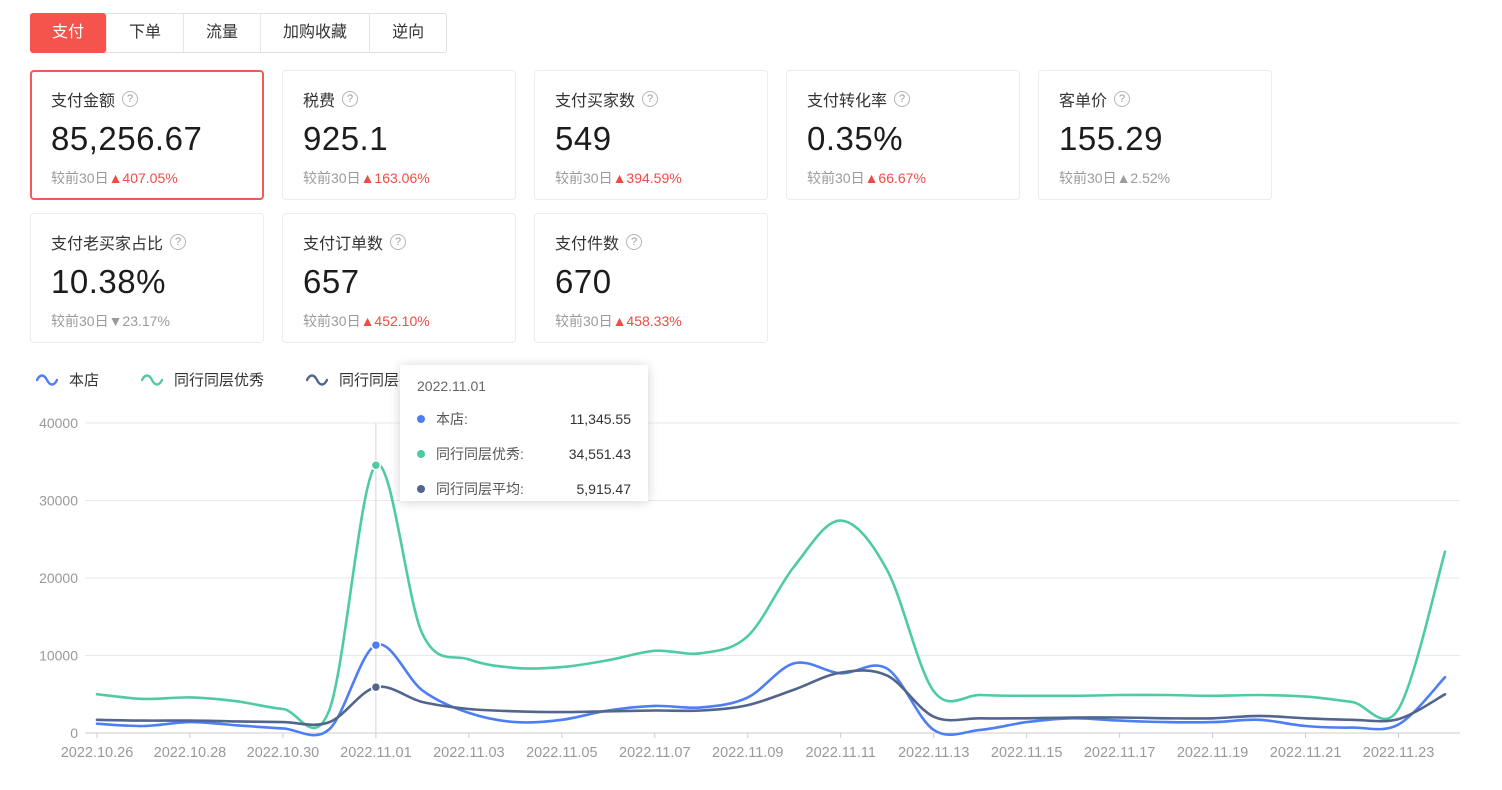  What do you see at coordinates (108, 281) in the screenshot?
I see `card-value: 10.38%` at bounding box center [108, 281].